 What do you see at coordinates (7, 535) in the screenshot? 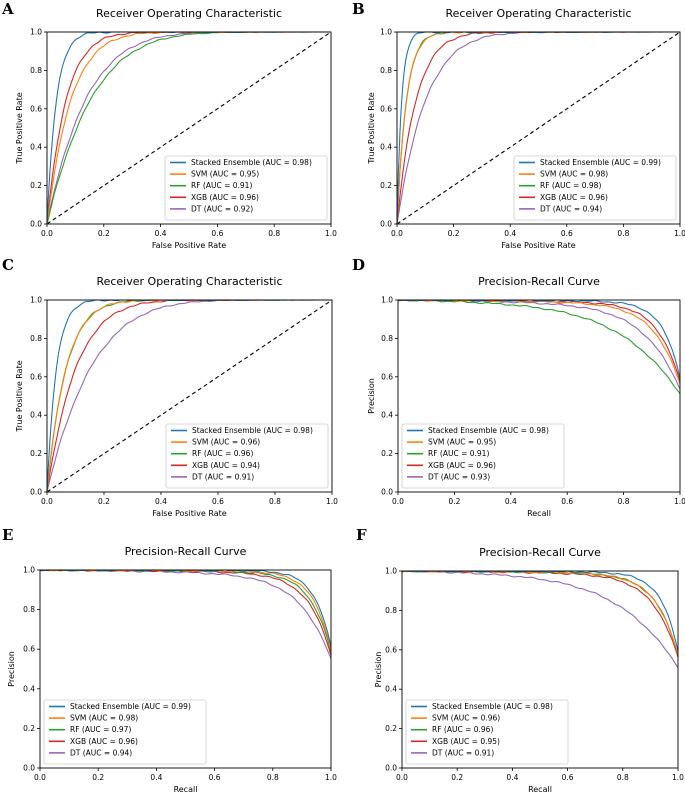
I see `panel-letter: E` at bounding box center [7, 535].